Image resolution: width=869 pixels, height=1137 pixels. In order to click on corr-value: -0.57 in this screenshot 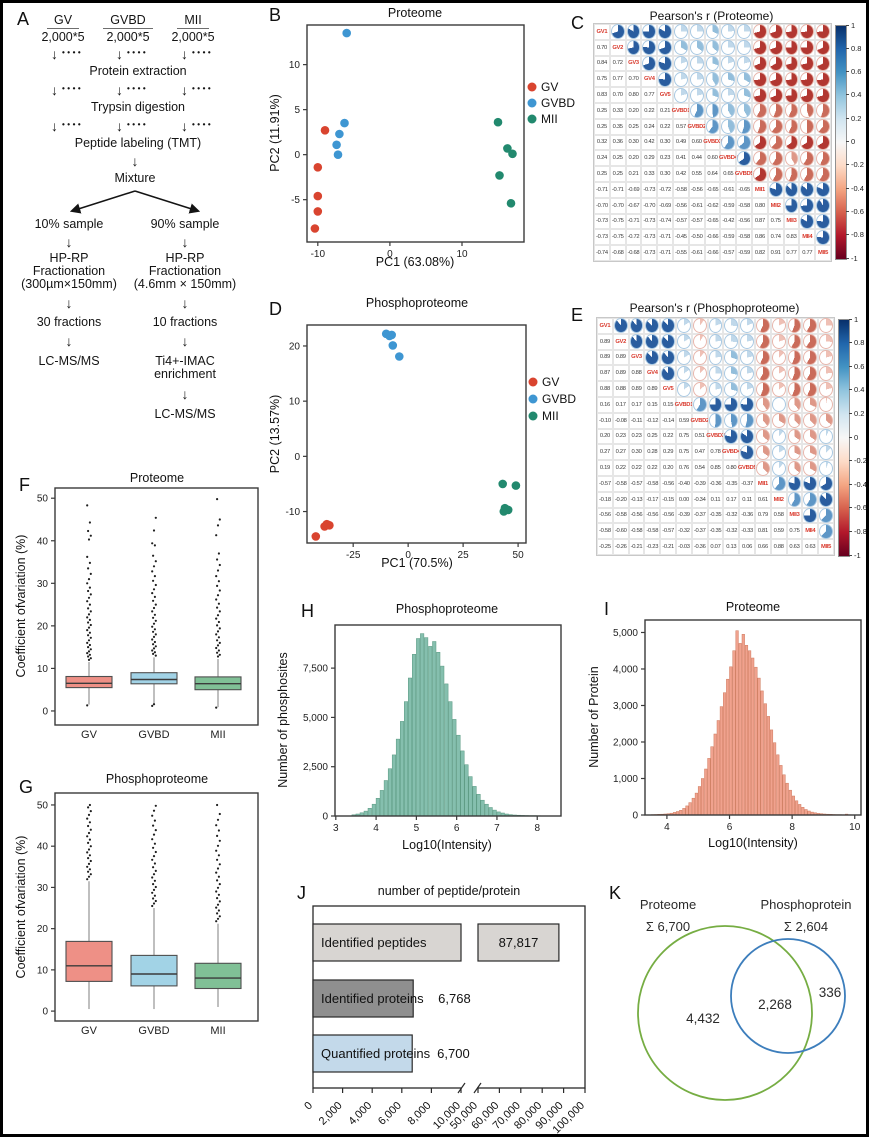, I will do `click(728, 253)`.